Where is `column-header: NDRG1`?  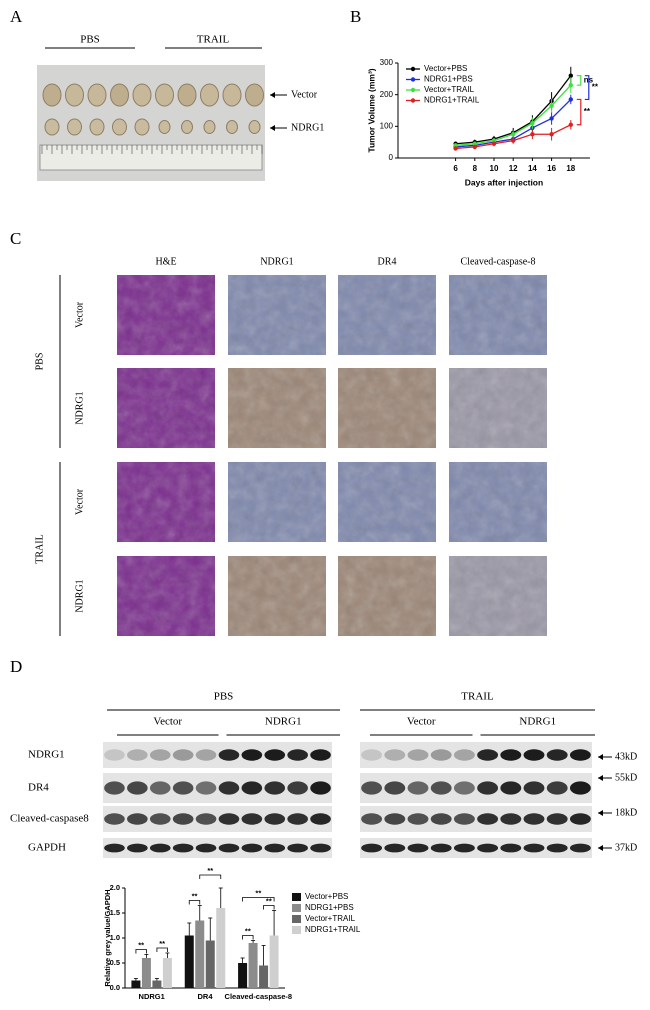
column-header: NDRG1 is located at coordinates (276, 261).